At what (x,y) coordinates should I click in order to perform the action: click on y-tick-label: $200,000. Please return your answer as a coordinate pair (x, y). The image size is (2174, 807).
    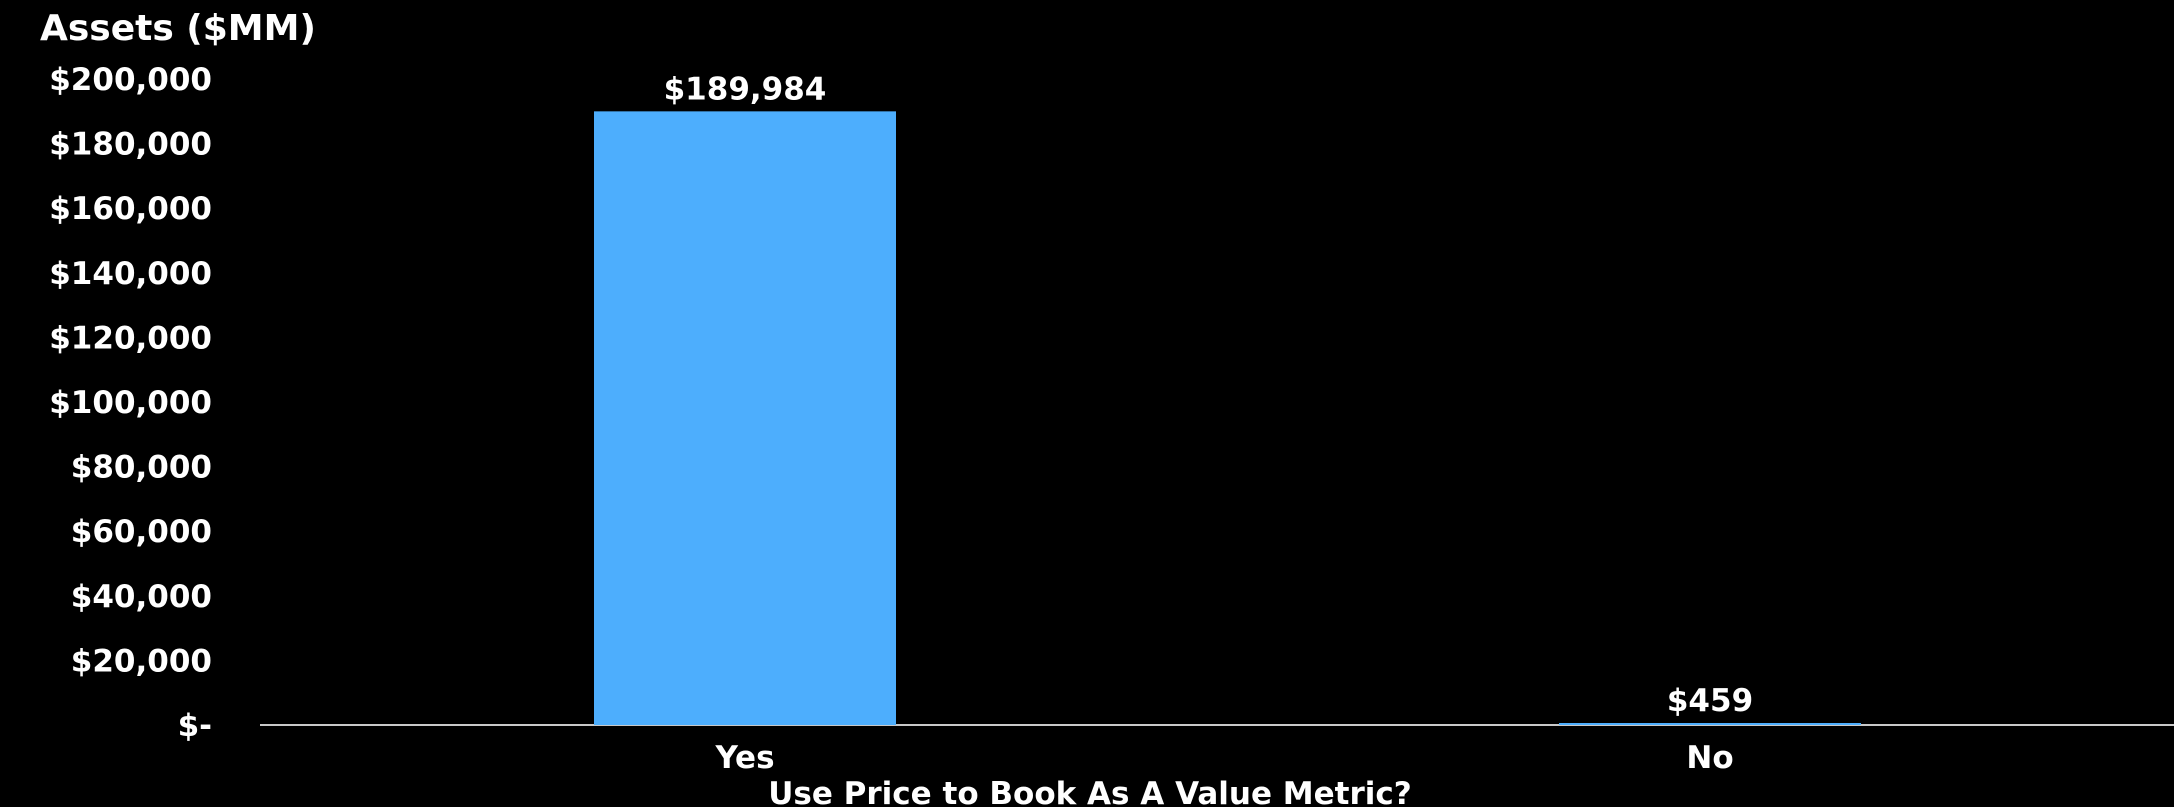
    Looking at the image, I should click on (130, 80).